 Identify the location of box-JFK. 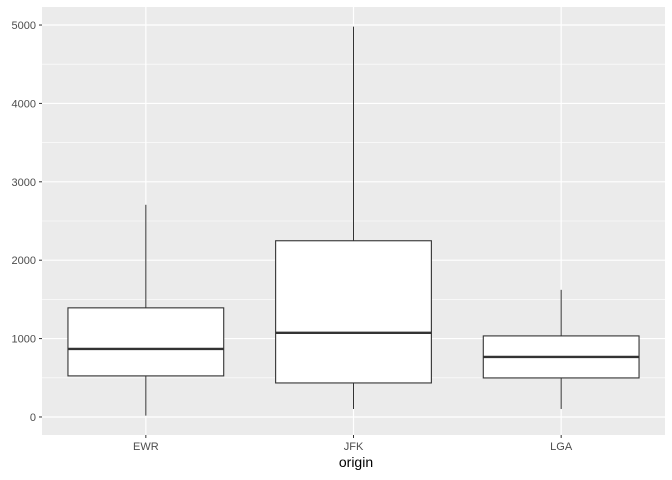
(353, 312).